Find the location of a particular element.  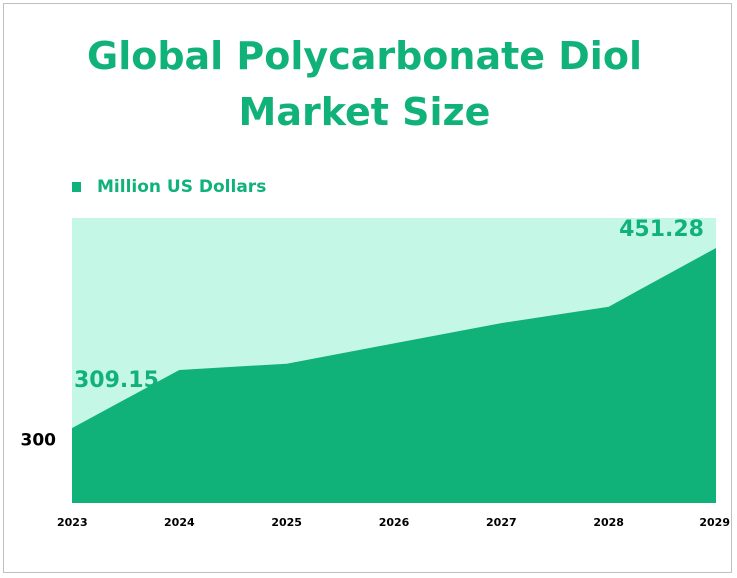

x-tick-label: 2029 is located at coordinates (714, 522).